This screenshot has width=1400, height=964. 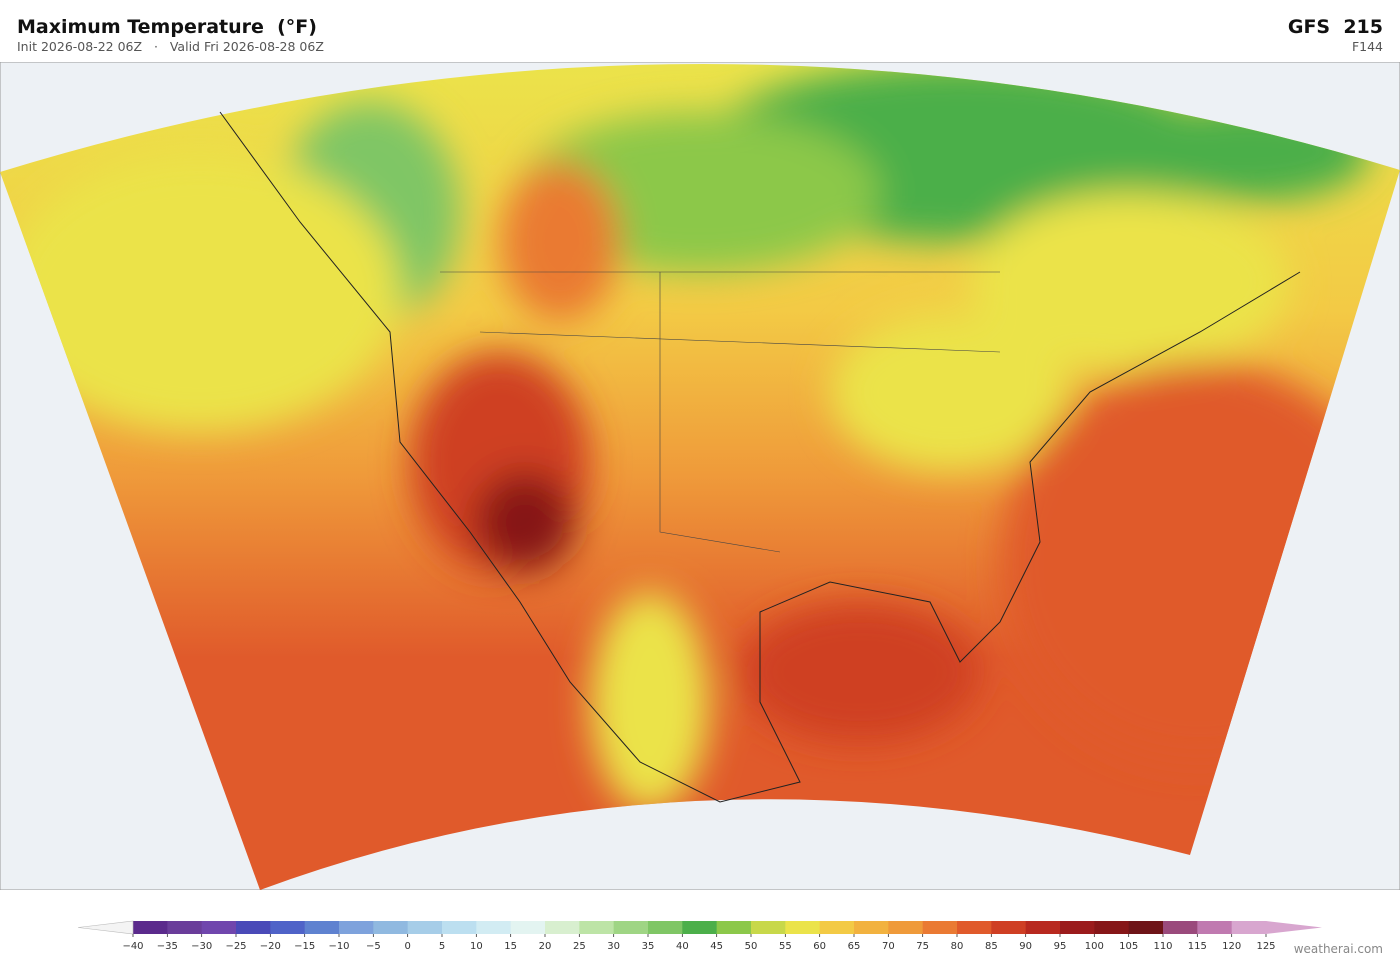 What do you see at coordinates (1128, 946) in the screenshot?
I see `colorbar-tick-label: 105` at bounding box center [1128, 946].